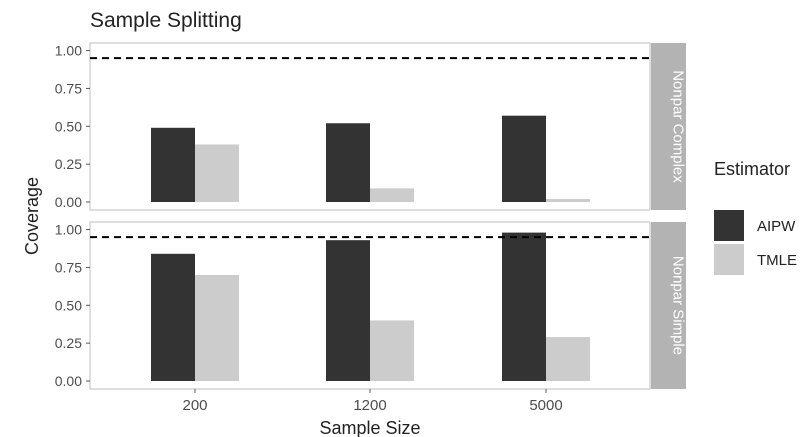 The height and width of the screenshot is (437, 811). Describe the element at coordinates (776, 226) in the screenshot. I see `legend-label: AIPW` at that location.